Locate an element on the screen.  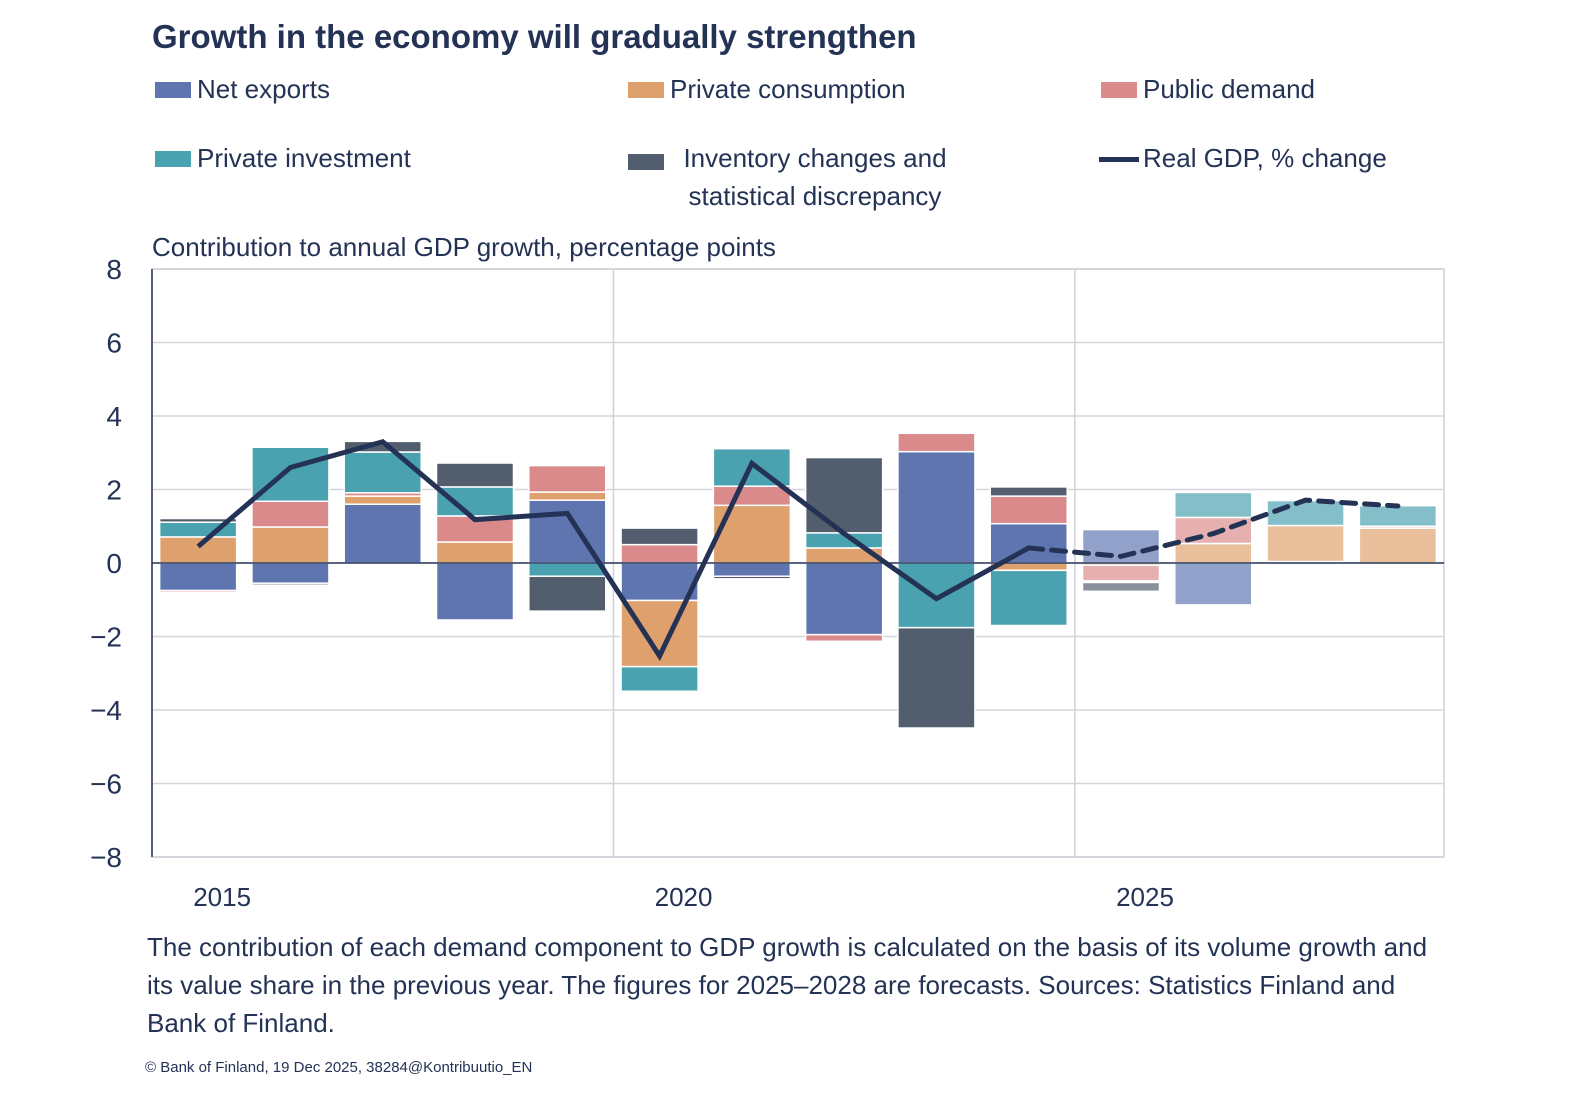
legend-net-exports: Net exports is located at coordinates (242, 89).